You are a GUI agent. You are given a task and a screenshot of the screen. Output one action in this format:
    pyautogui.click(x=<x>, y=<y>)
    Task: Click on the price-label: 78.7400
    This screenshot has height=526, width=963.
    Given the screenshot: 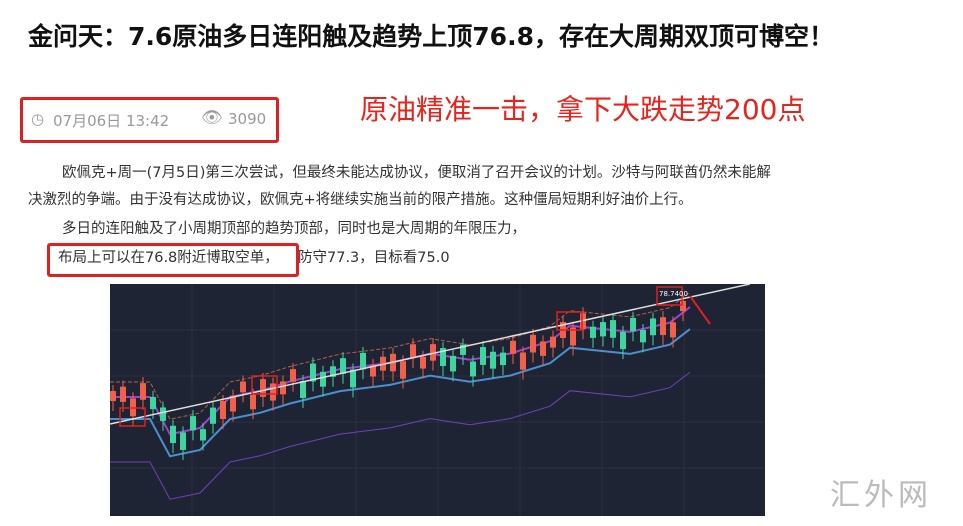 What is the action you would take?
    pyautogui.click(x=673, y=294)
    